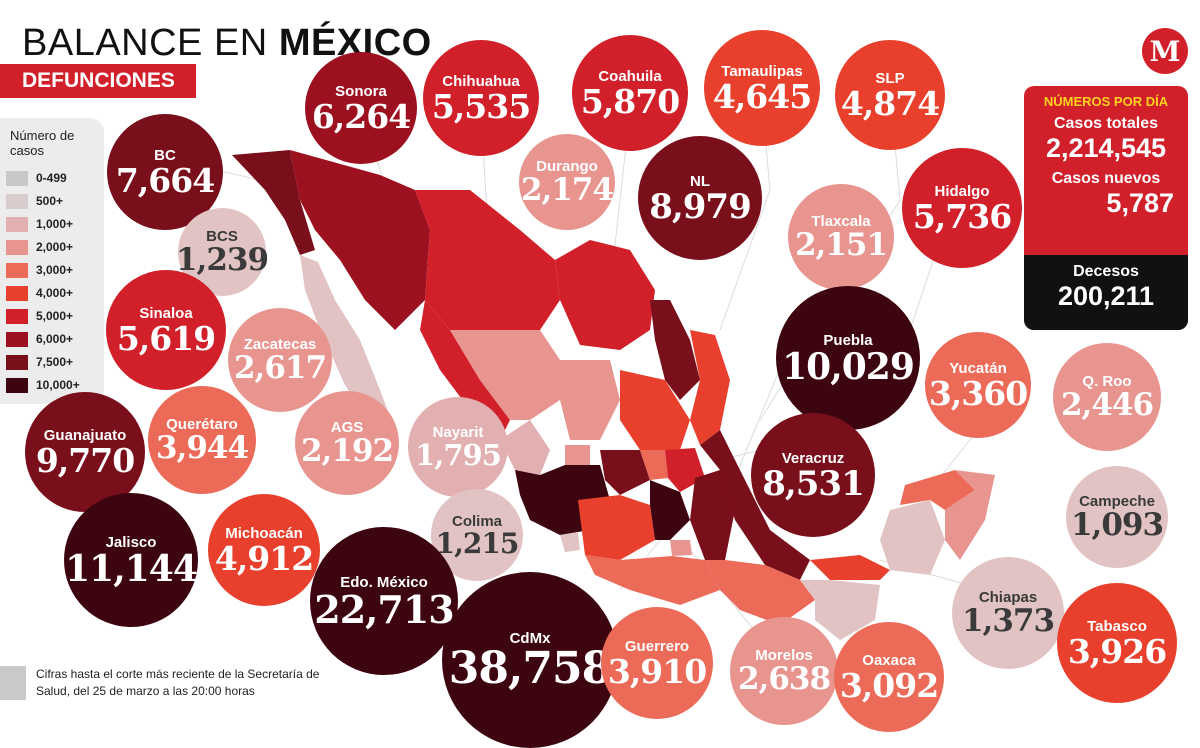  Describe the element at coordinates (570, 542) in the screenshot. I see `map-region-colima` at that location.